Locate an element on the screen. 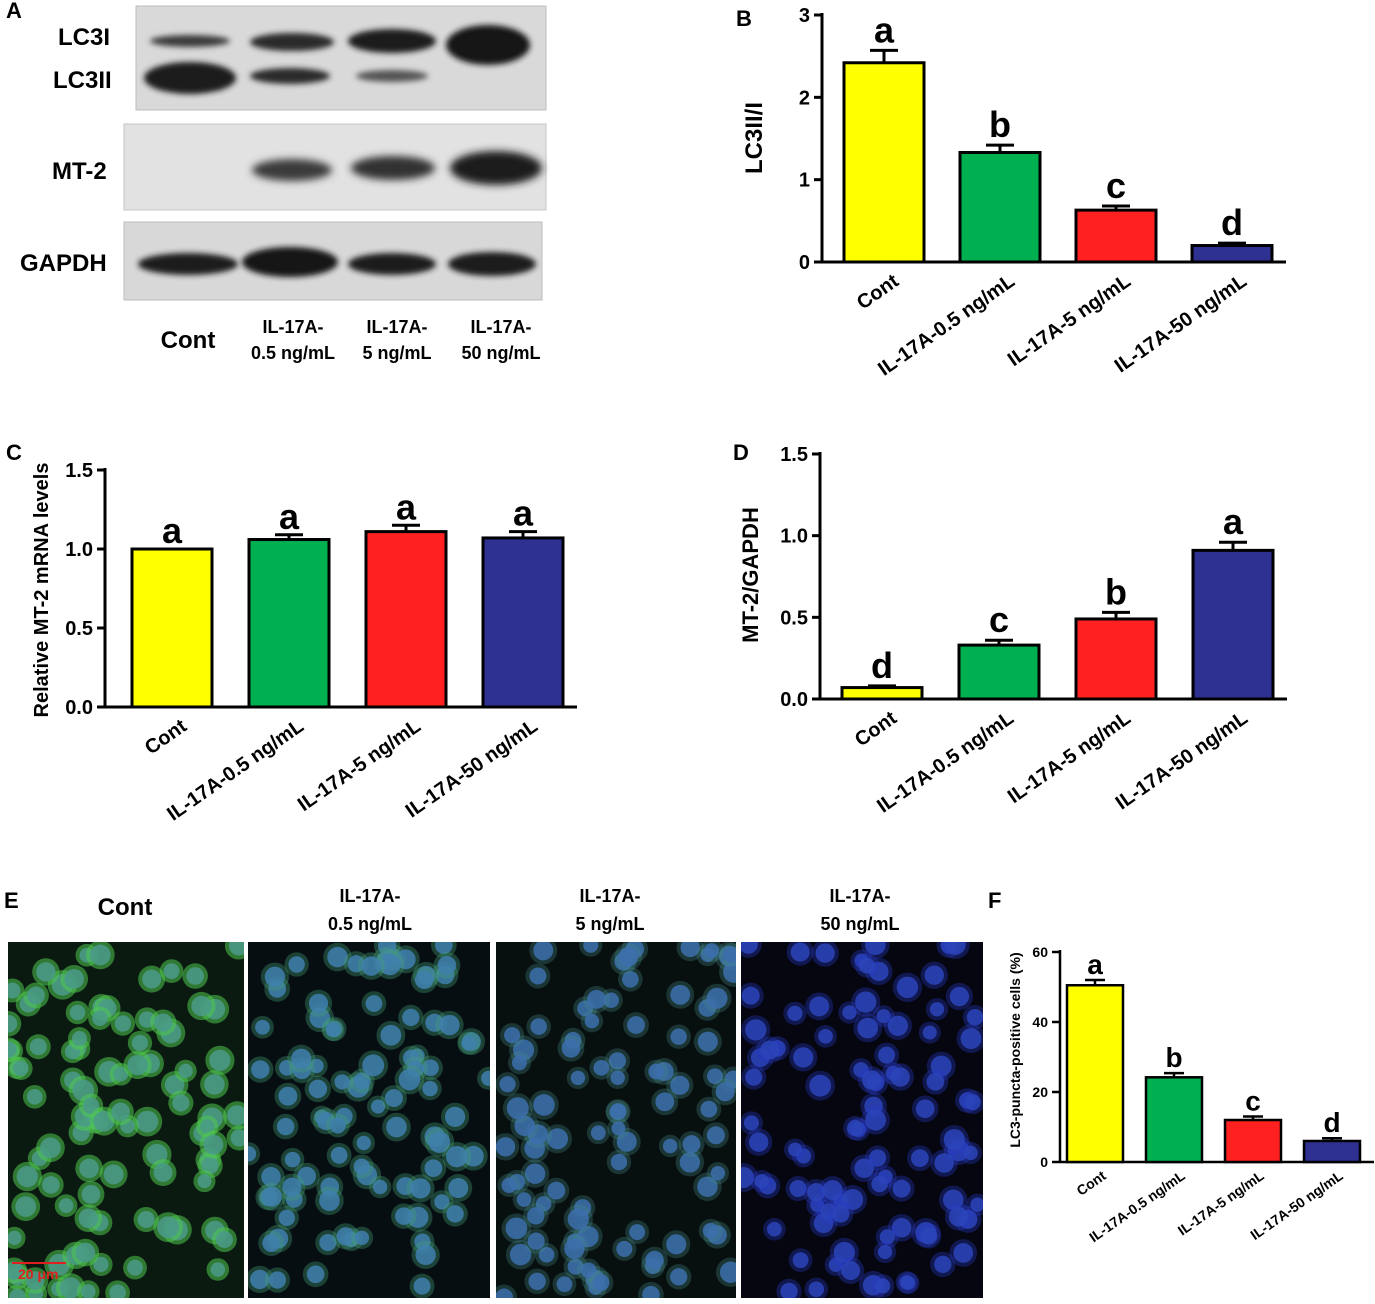  significance-letter: d is located at coordinates (882, 665).